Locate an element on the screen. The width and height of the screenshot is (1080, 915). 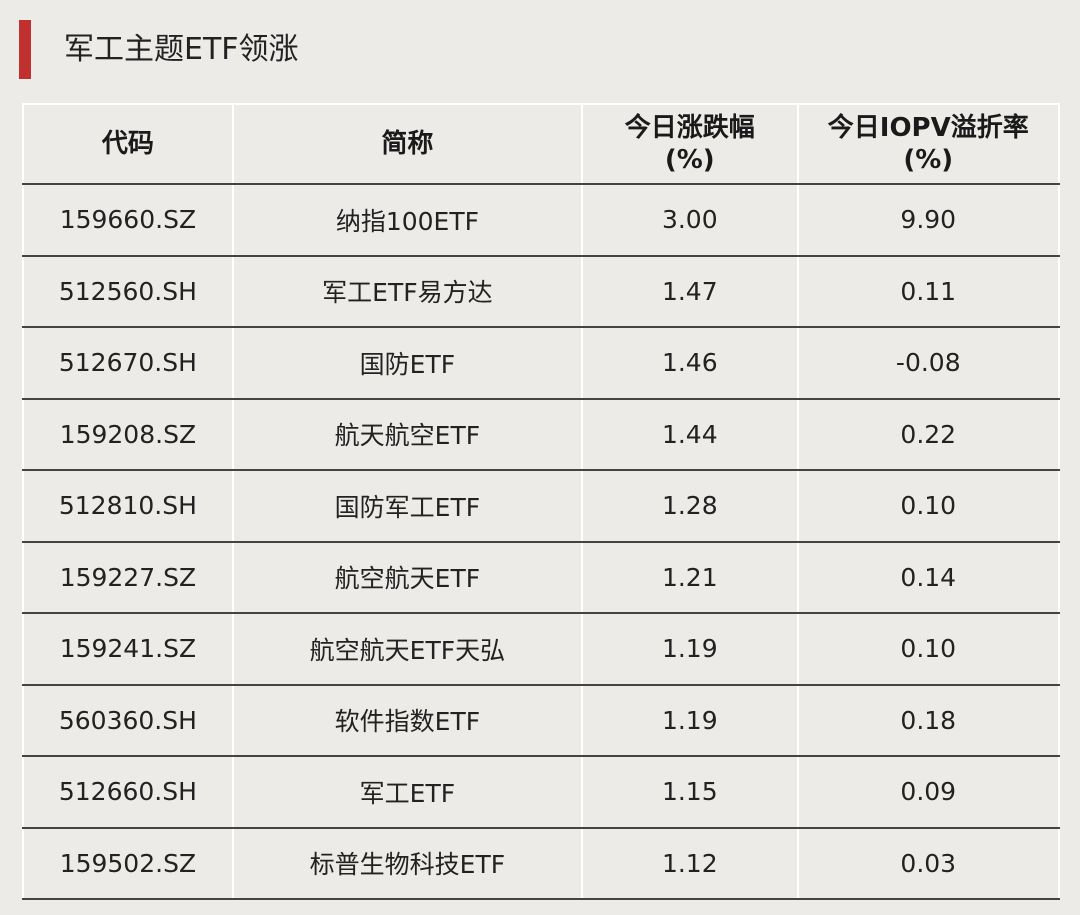
cell-iopv: 0.03 is located at coordinates (928, 863).